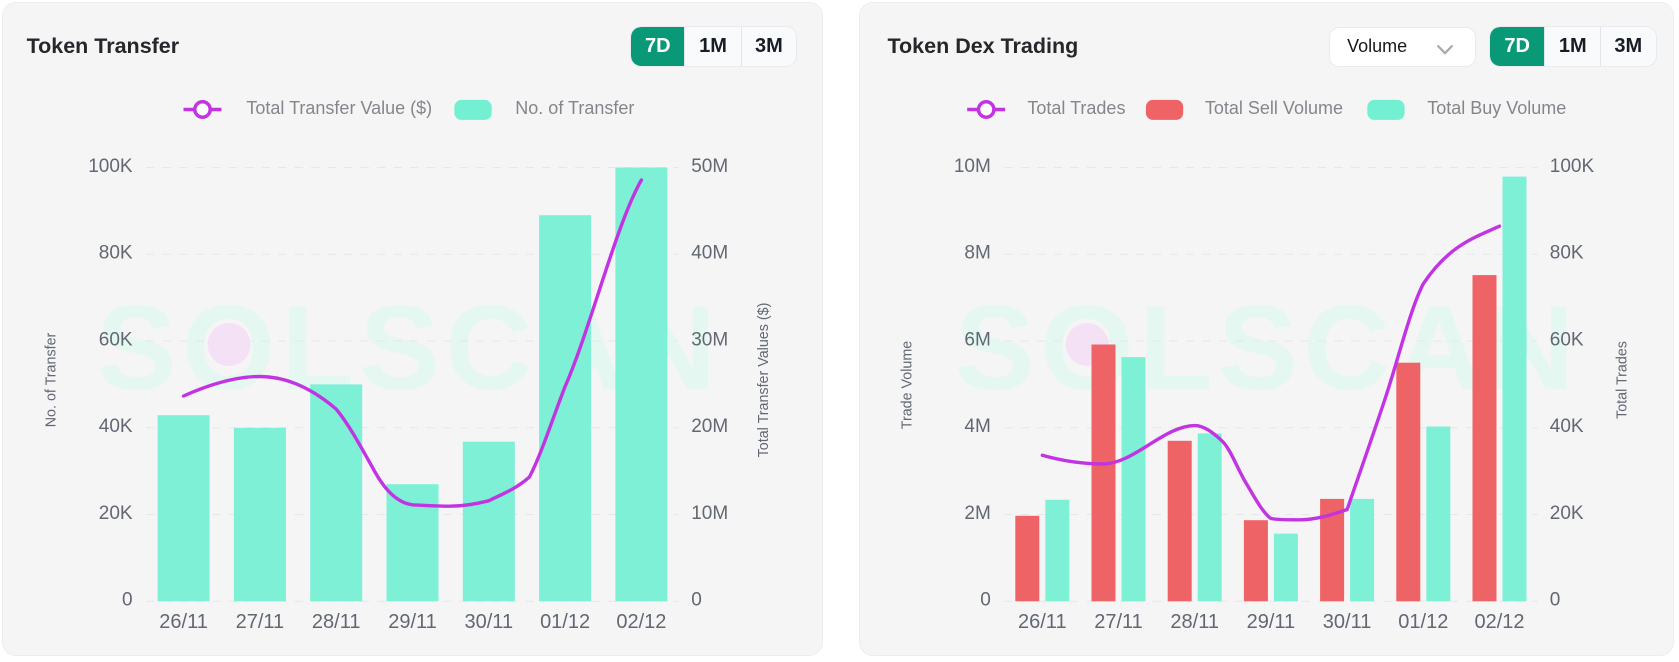 The width and height of the screenshot is (1679, 662). I want to click on svg-text: 4M, so click(977, 426).